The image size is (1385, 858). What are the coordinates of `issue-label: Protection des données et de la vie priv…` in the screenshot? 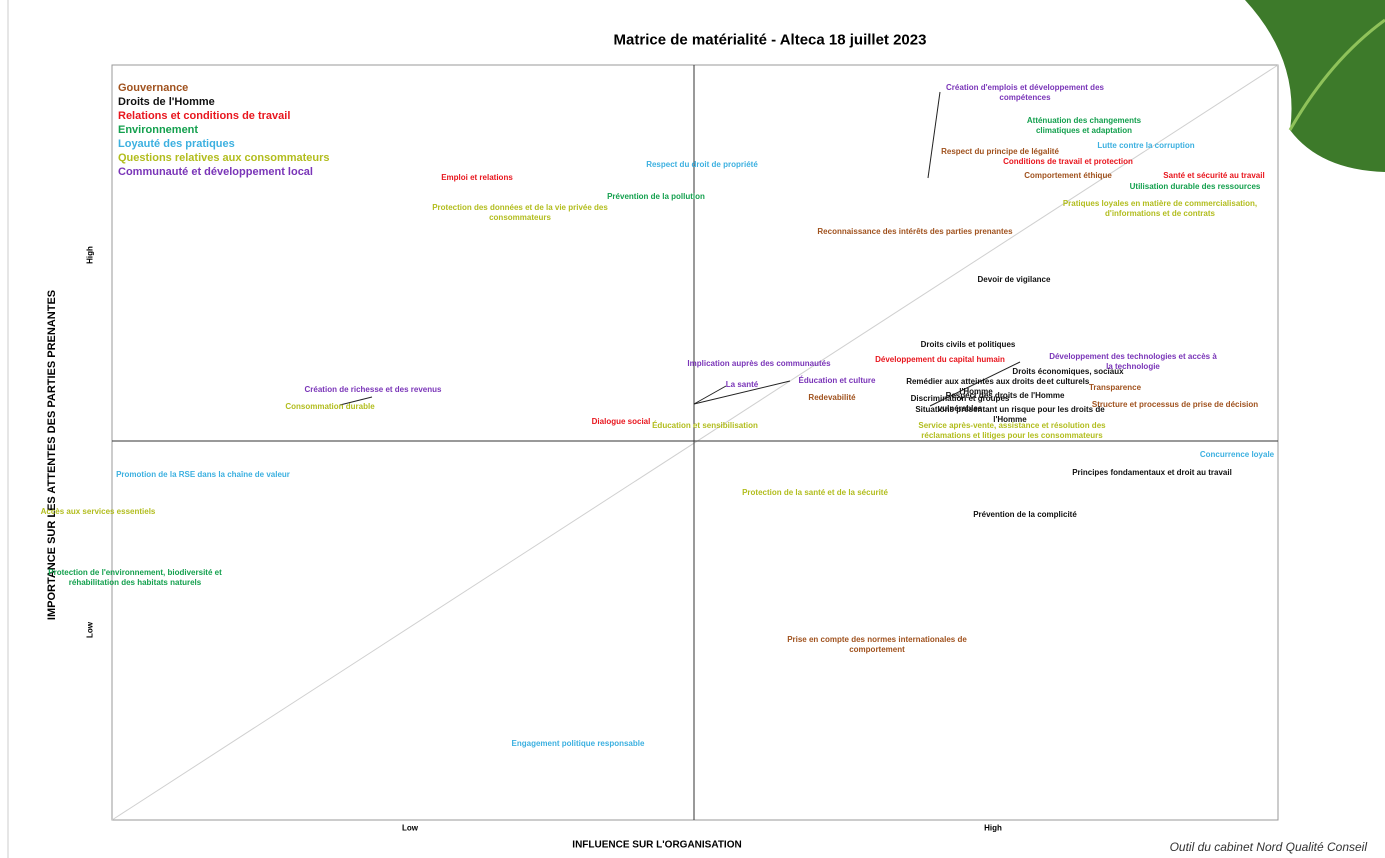 It's located at (520, 212).